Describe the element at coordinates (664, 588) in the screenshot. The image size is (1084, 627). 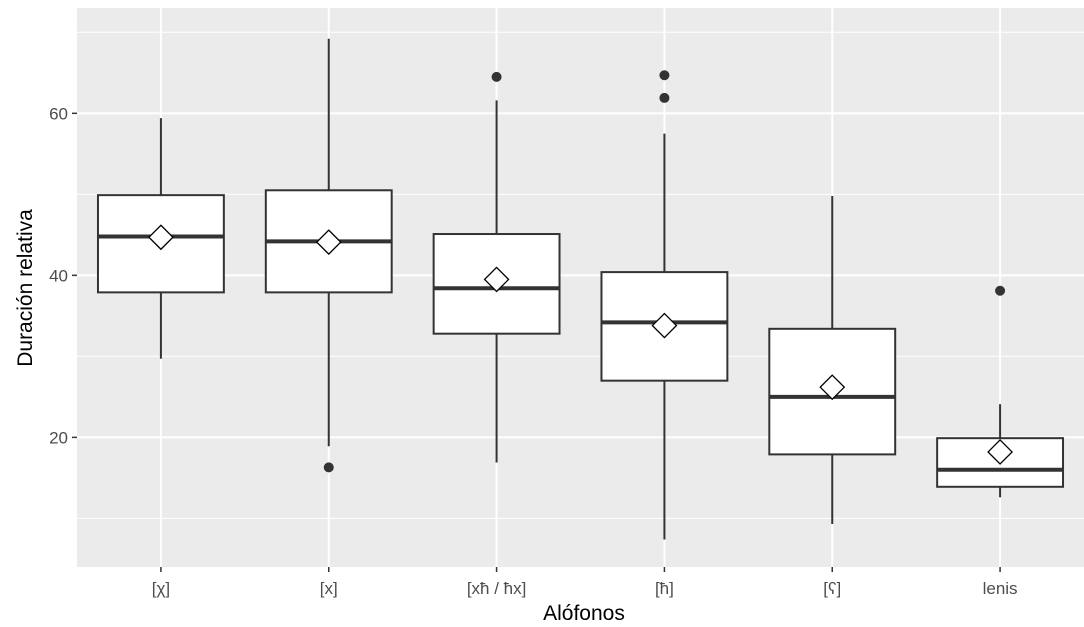
I see `x-tick-label: [ħ]` at that location.